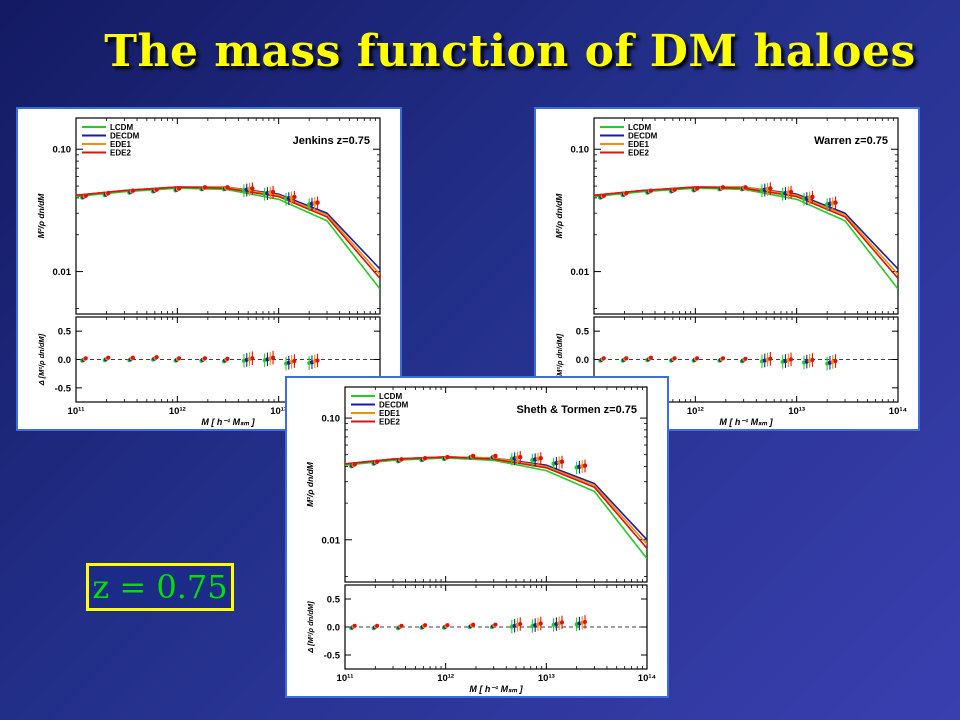  I want to click on x-tick-label: 10¹⁴, so click(898, 411).